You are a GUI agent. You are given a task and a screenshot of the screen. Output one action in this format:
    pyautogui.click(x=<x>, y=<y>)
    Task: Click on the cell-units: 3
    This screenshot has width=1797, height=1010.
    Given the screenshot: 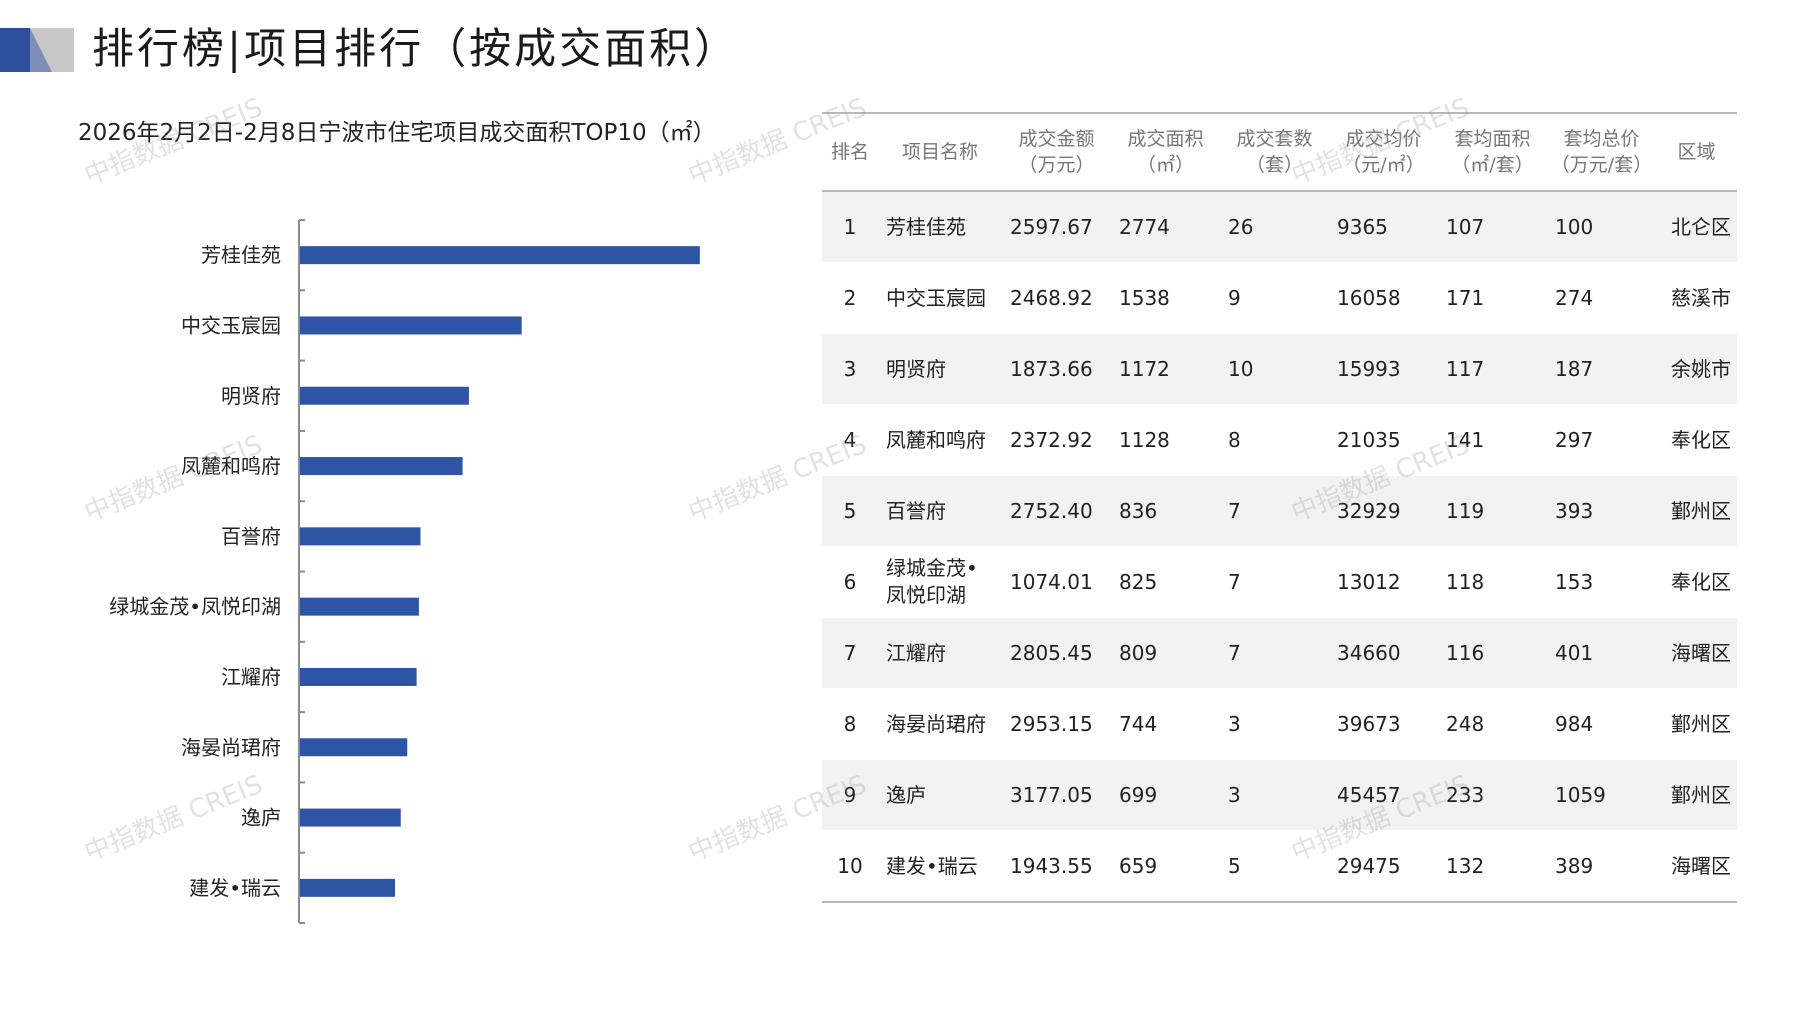 What is the action you would take?
    pyautogui.click(x=1274, y=795)
    